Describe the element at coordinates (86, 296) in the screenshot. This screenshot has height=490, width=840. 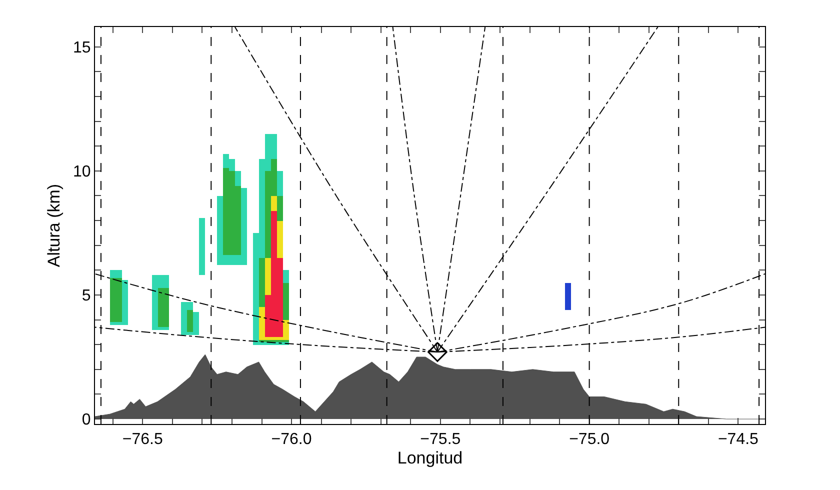
I see `y-tick-label: 5` at that location.